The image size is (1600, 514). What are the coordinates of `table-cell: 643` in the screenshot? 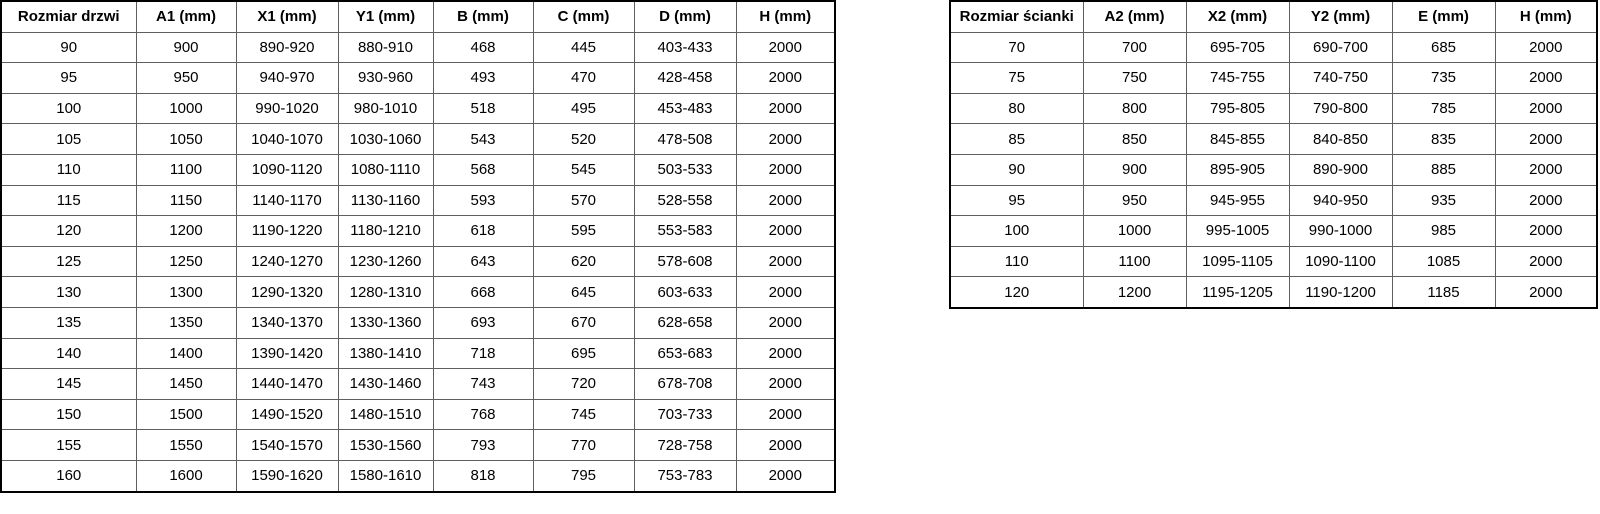 It's located at (483, 261).